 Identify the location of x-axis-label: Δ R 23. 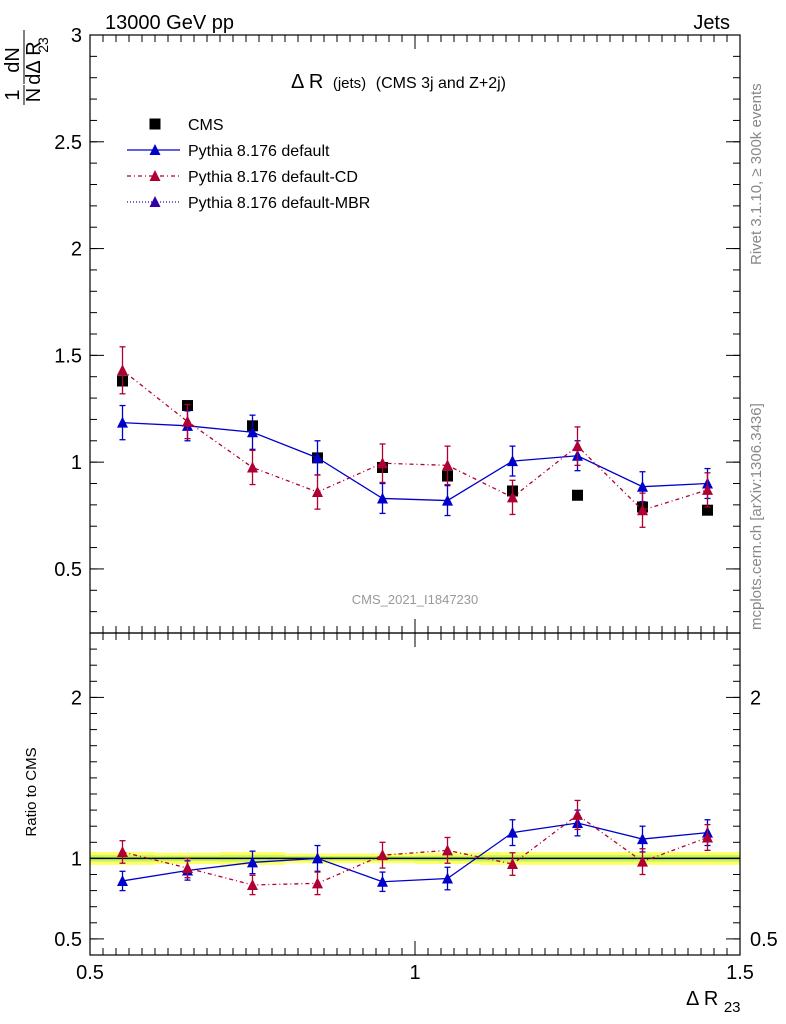
(713, 1002).